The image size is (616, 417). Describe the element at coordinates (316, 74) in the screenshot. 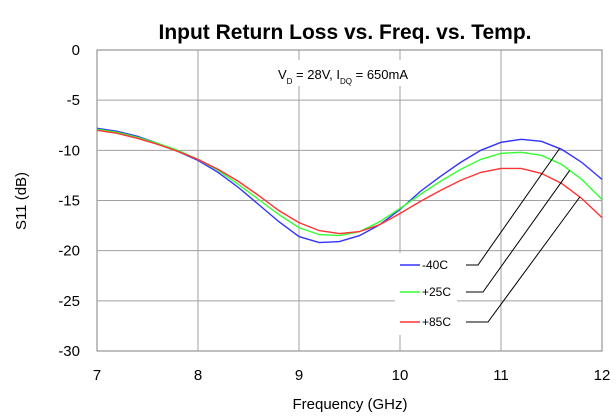

I see `annotation-mid: = 28V, I` at that location.